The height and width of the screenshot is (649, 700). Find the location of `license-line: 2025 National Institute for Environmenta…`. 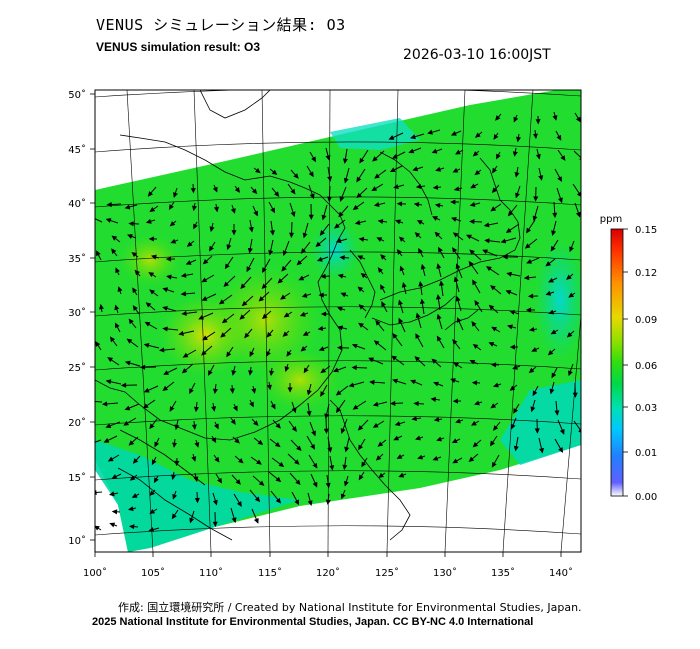

license-line: 2025 National Institute for Environmenta… is located at coordinates (313, 622).